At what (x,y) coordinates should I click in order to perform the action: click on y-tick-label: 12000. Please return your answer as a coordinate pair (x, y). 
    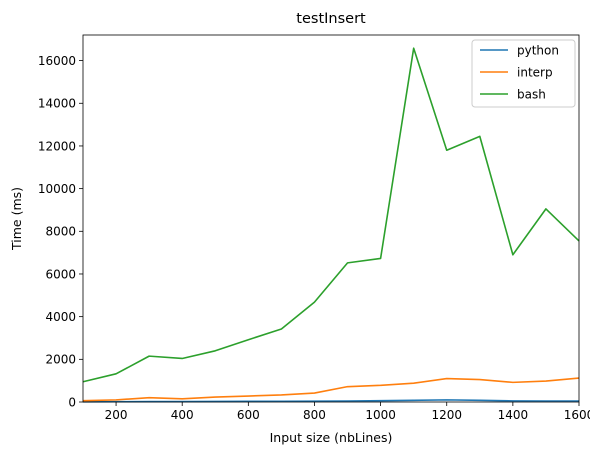
    Looking at the image, I should click on (57, 146).